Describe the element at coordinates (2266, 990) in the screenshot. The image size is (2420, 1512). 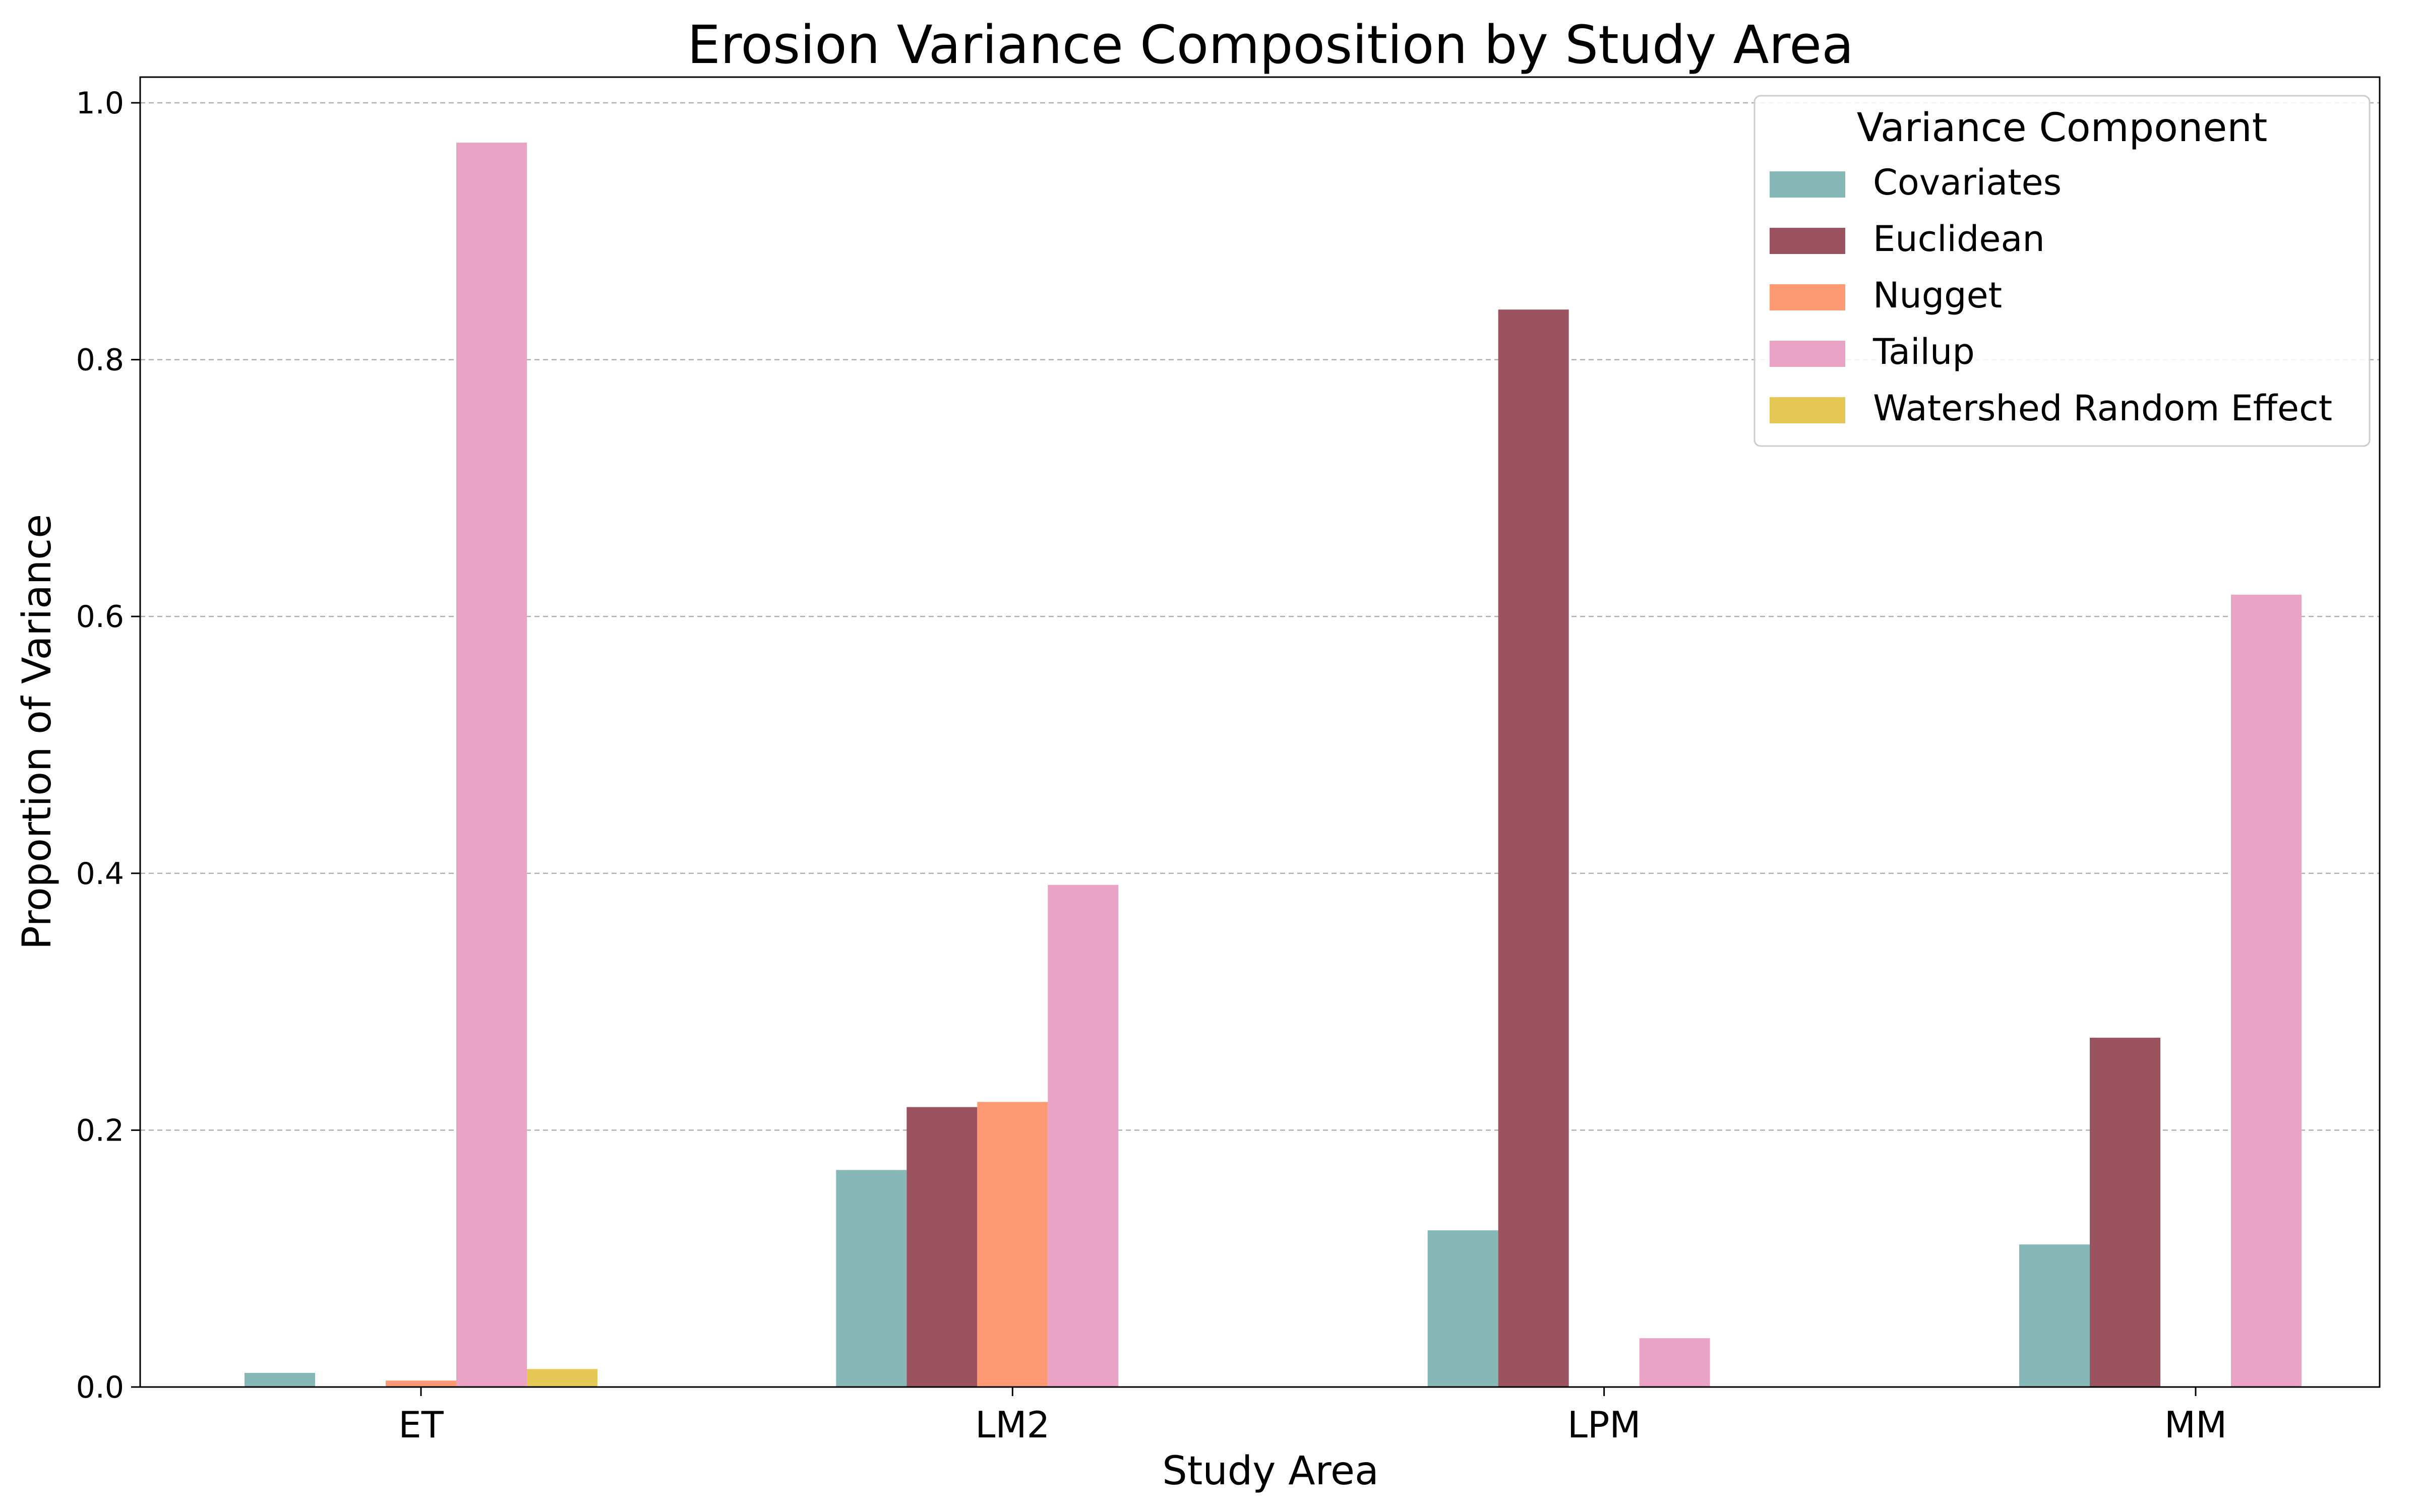
I see `bar-tailup-mm` at that location.